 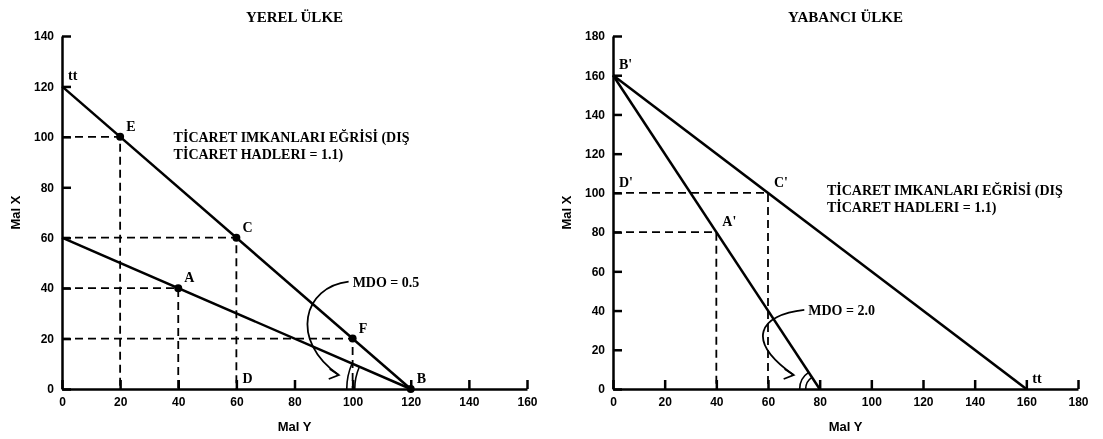 What do you see at coordinates (841, 310) in the screenshot?
I see `annotation: MDO = 2.0` at bounding box center [841, 310].